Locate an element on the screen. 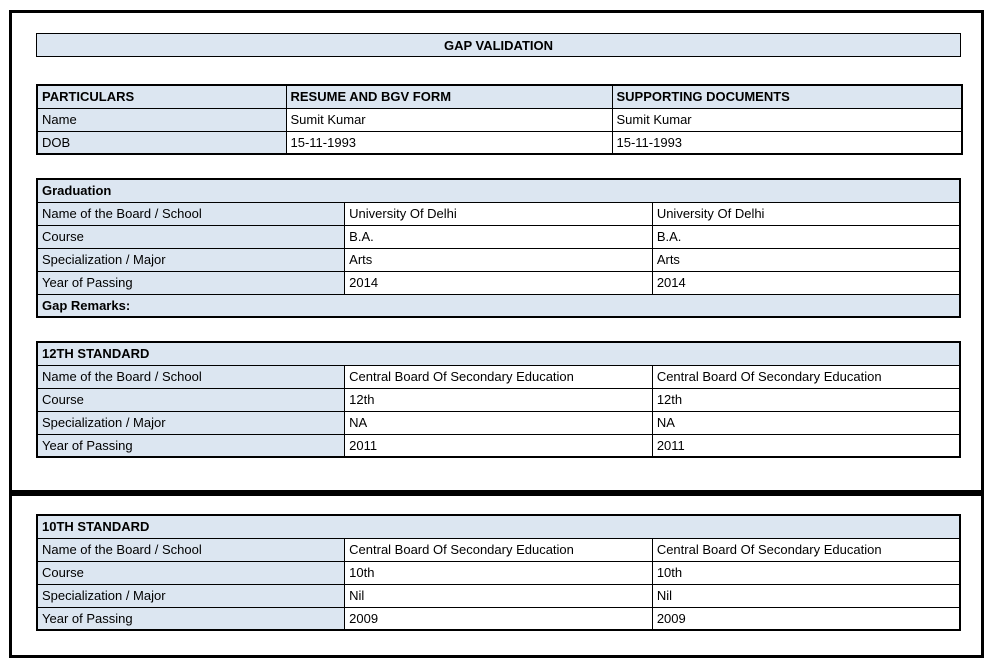 Image resolution: width=990 pixels, height=672 pixels. resume-value: 2011 is located at coordinates (498, 445).